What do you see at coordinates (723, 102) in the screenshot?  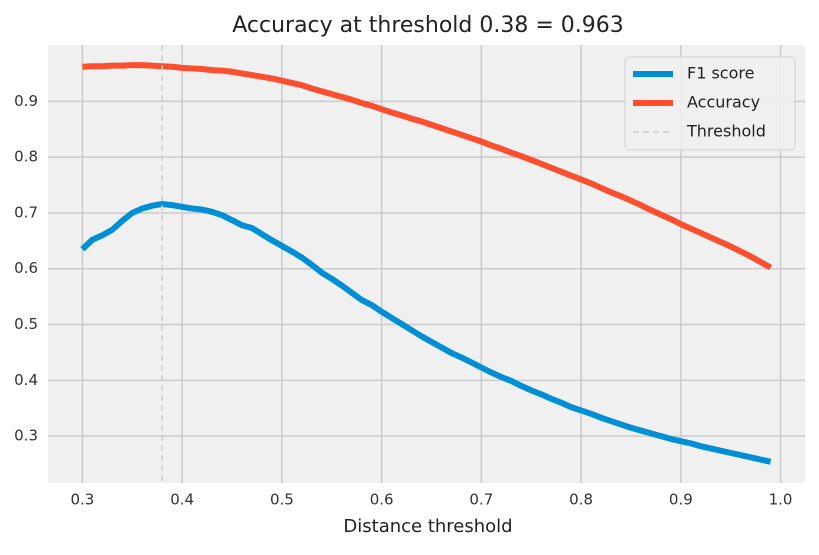 I see `legend-label: Accuracy` at bounding box center [723, 102].